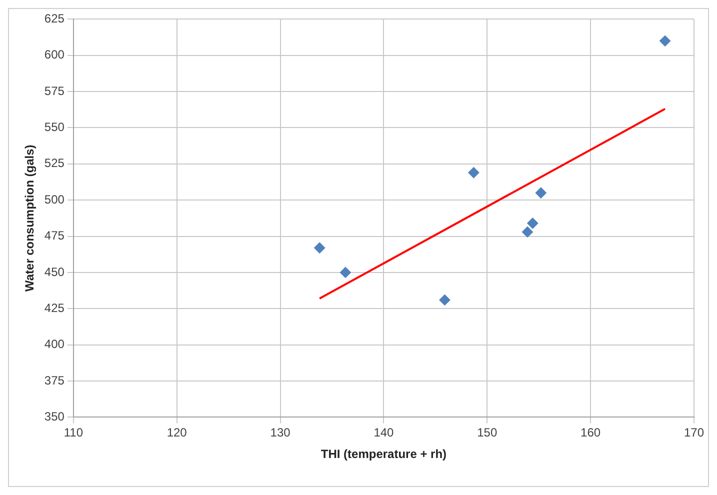 This screenshot has width=717, height=495. I want to click on x-tick-label: 120, so click(177, 433).